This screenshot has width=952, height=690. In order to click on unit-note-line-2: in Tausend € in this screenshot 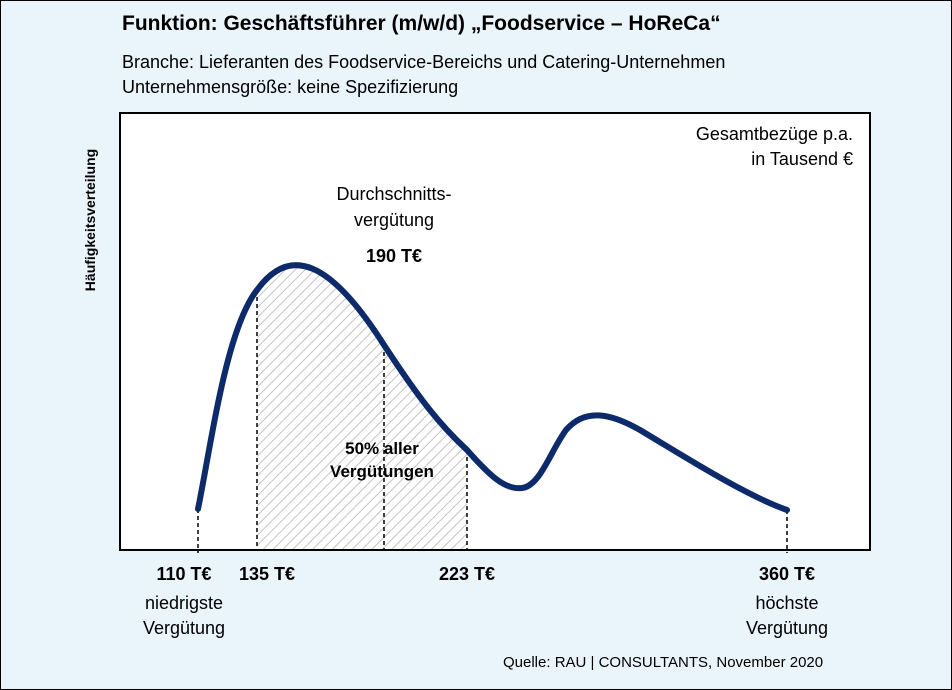, I will do `click(802, 159)`.